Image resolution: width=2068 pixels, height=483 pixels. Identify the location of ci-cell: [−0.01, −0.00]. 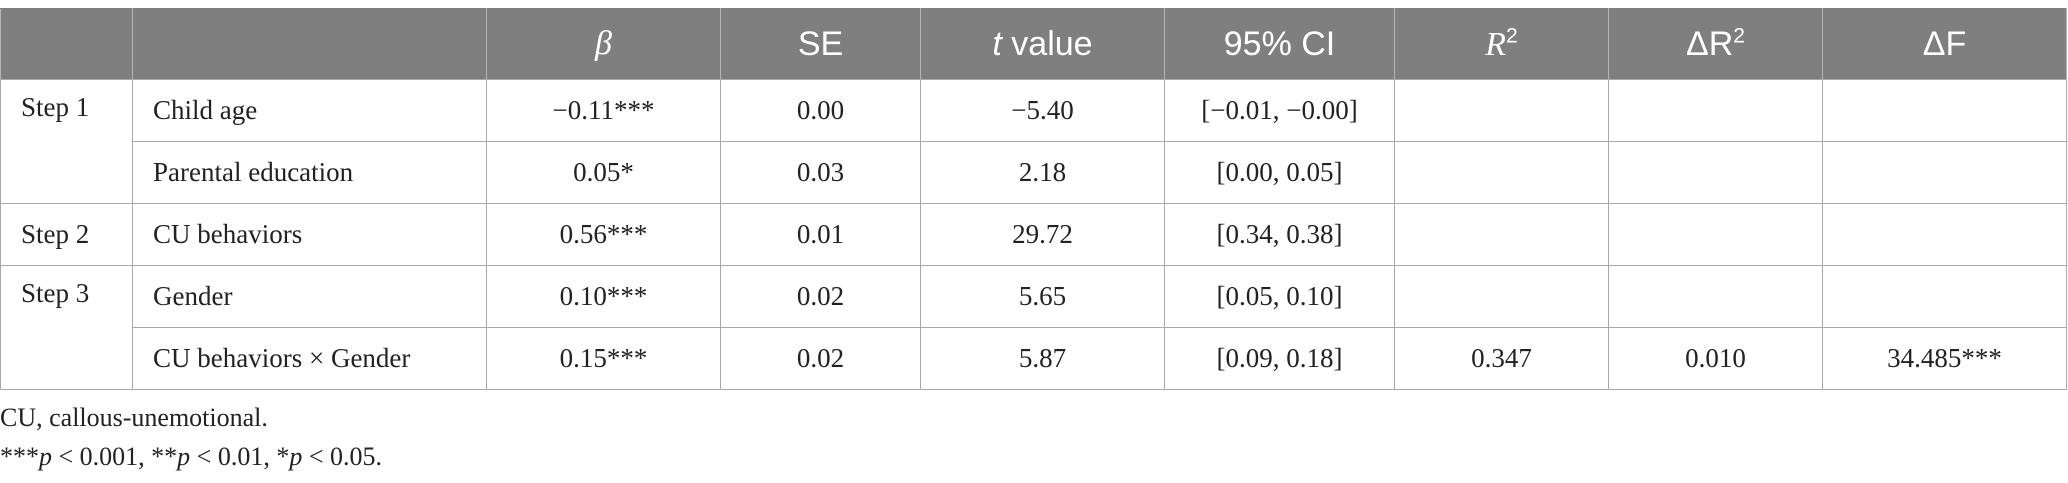
(1279, 110).